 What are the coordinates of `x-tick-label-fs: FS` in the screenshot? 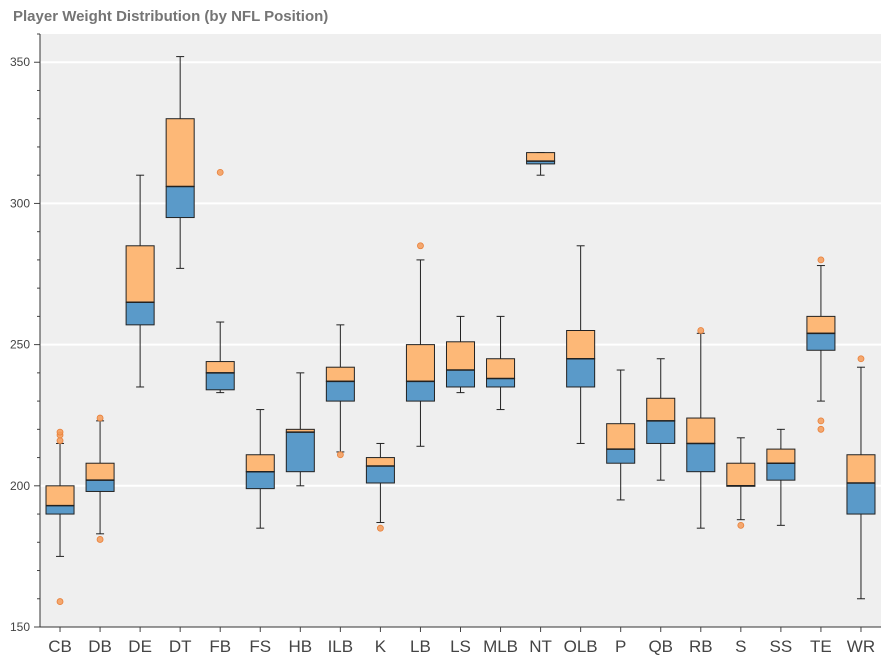 It's located at (260, 646).